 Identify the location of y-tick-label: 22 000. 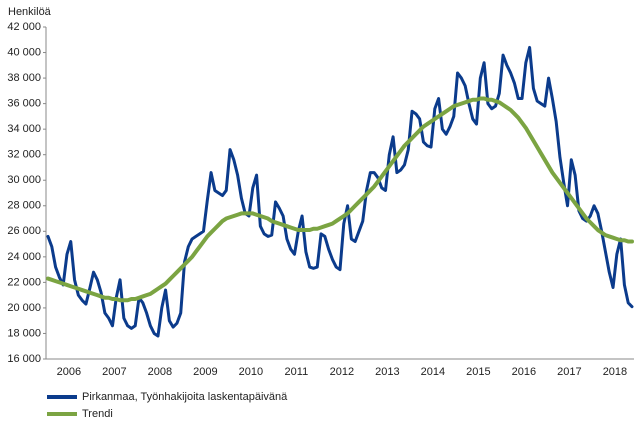
(24, 282).